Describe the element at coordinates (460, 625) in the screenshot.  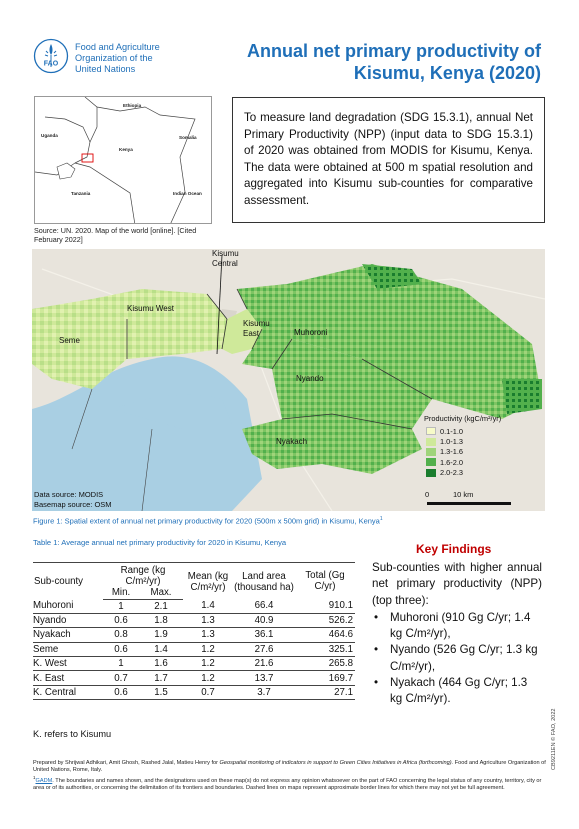
I see `finding-text: Muhoroni (910 Gg C/yr; 1.4 kg C/m²/yr),` at that location.